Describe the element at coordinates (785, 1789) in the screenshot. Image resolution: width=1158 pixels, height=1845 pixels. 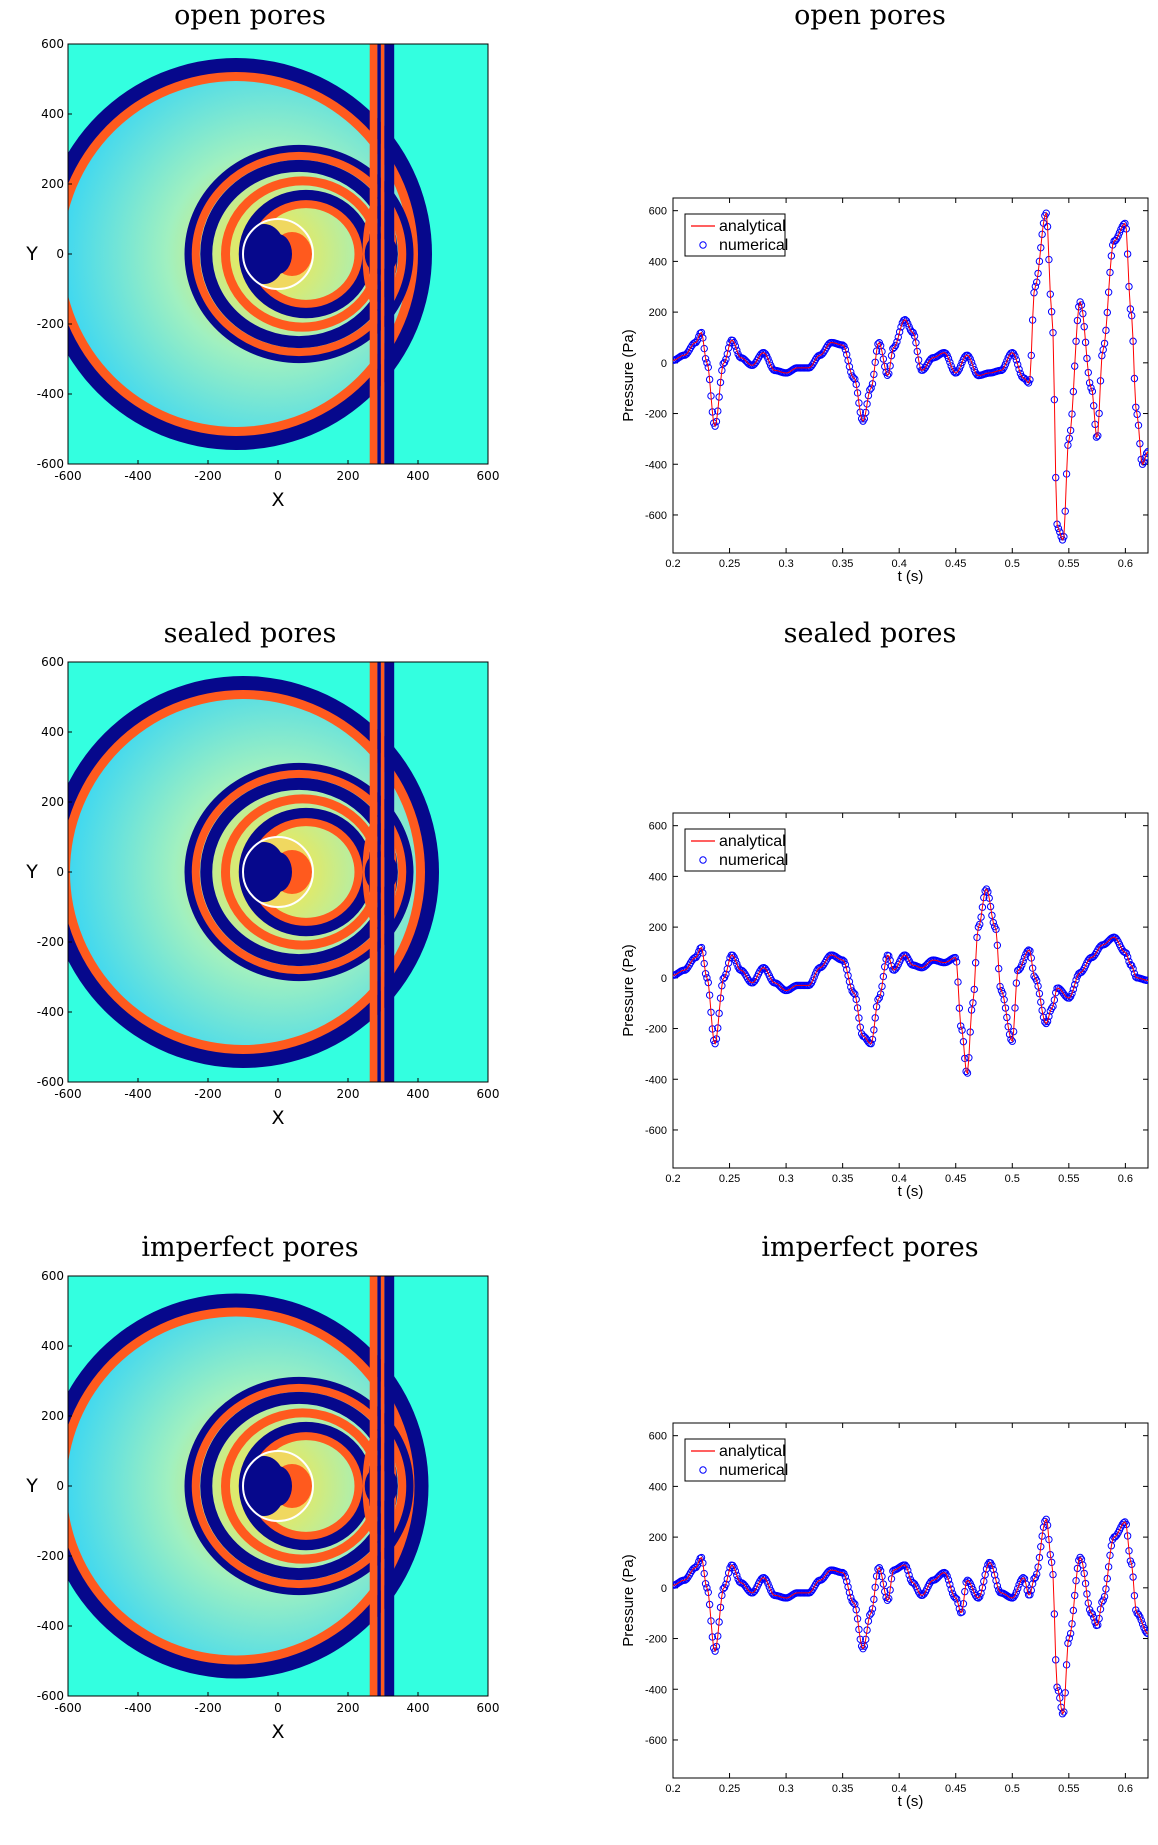
I see `x-tick-label: 0.3` at that location.